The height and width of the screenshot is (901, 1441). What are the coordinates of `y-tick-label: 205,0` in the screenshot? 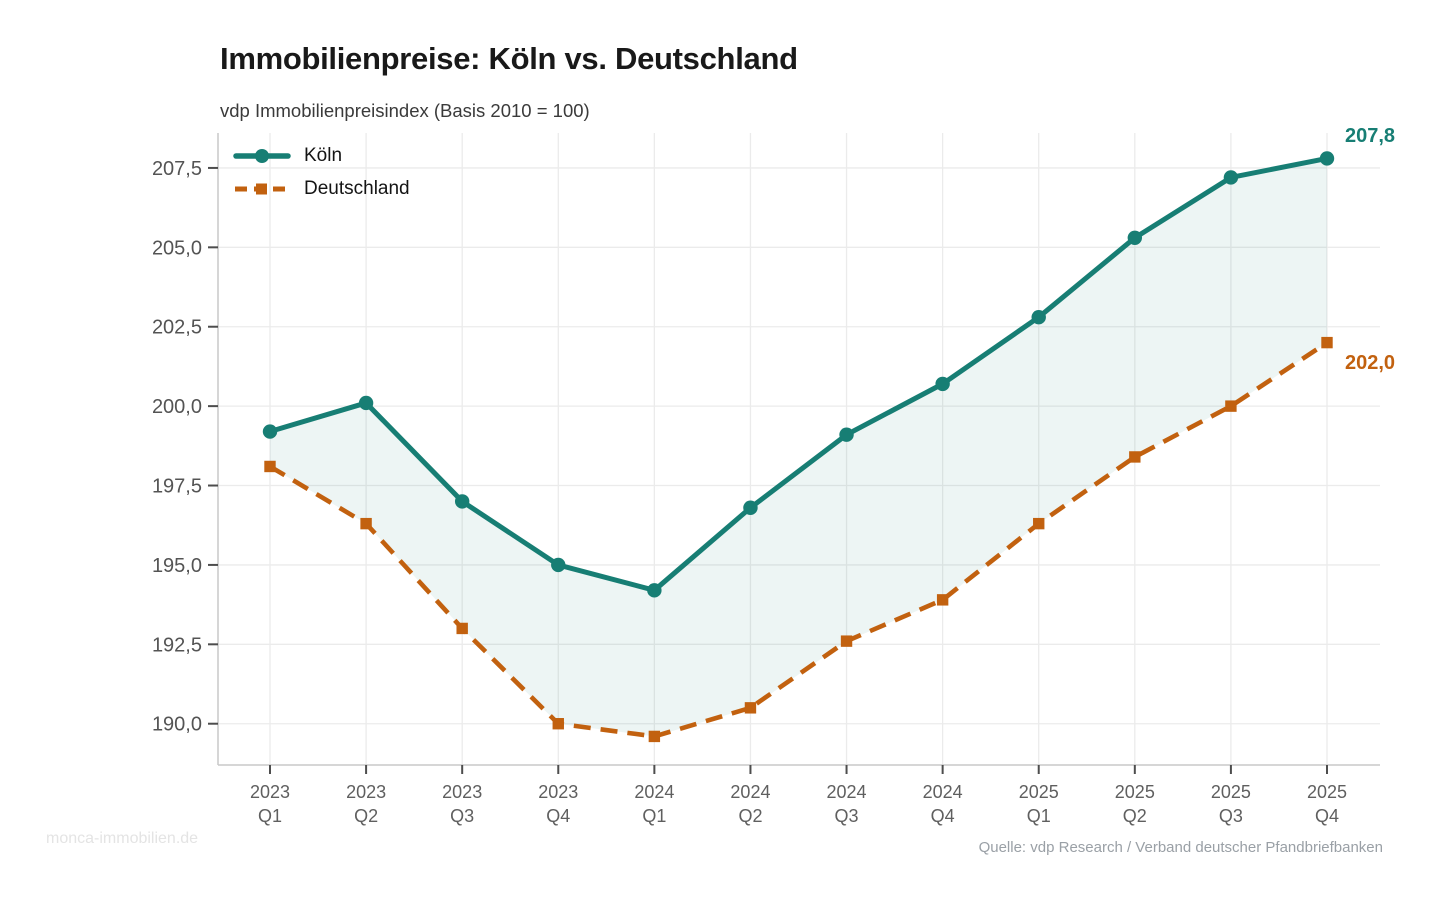 It's located at (177, 248).